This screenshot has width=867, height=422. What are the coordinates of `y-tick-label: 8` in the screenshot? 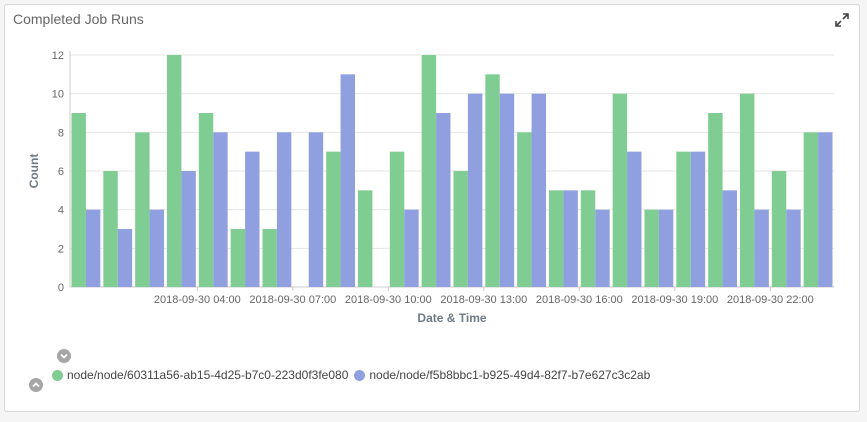 It's located at (61, 133).